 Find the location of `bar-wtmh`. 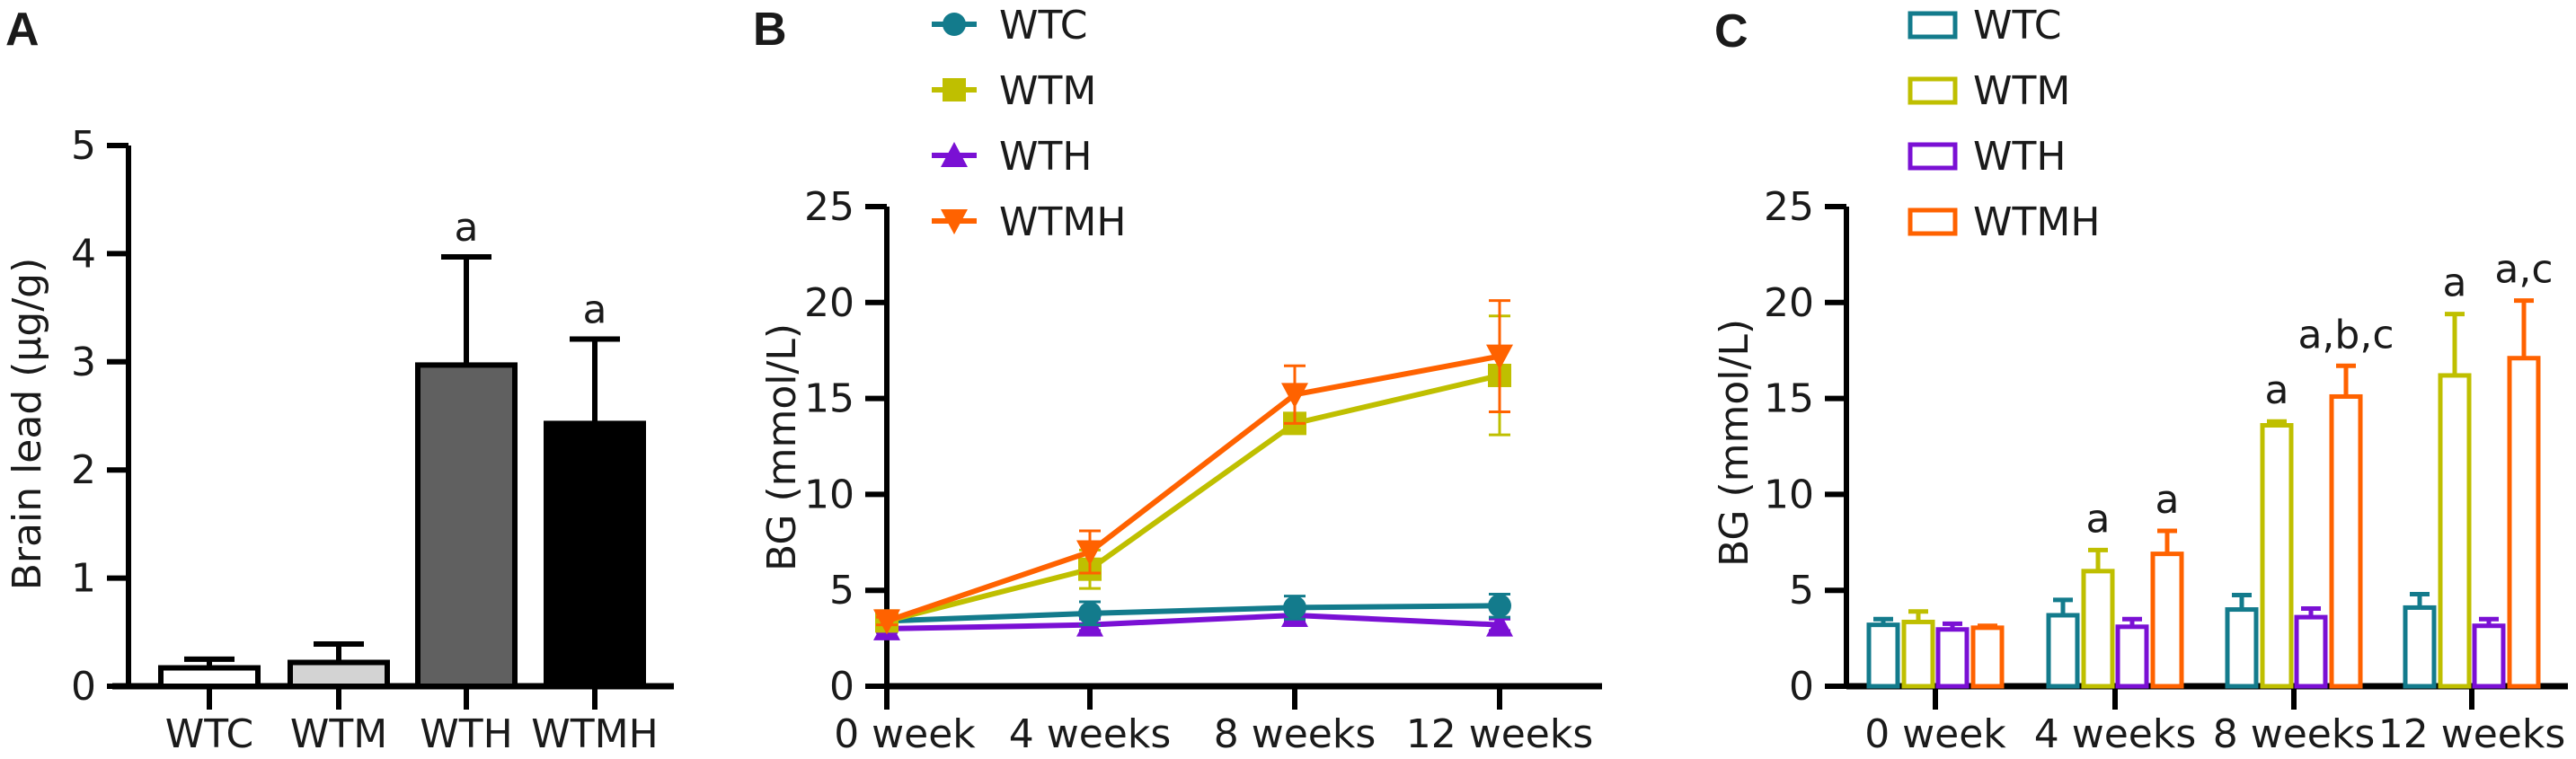

bar-wtmh is located at coordinates (595, 554).